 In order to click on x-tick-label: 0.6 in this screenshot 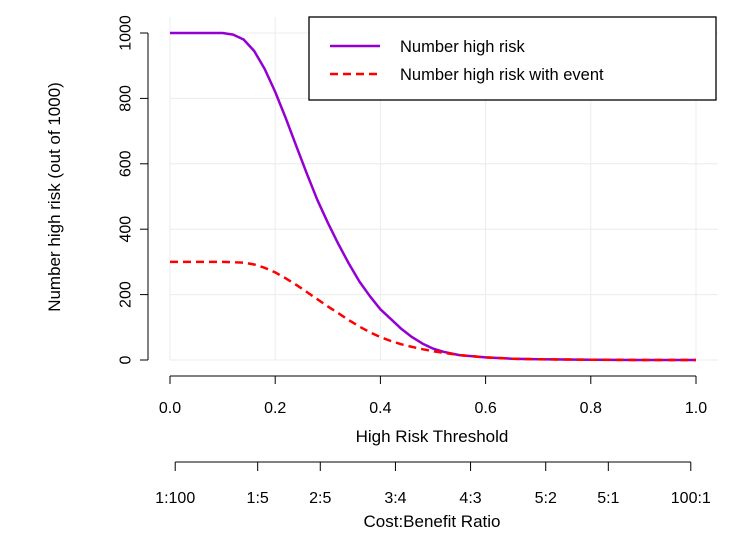, I will do `click(485, 408)`.